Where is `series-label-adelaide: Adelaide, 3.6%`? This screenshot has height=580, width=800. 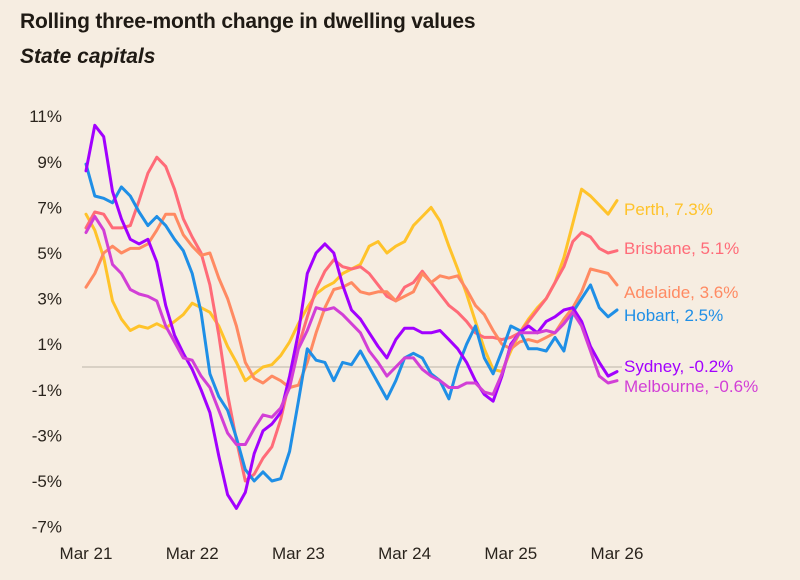
series-label-adelaide: Adelaide, 3.6% is located at coordinates (681, 292).